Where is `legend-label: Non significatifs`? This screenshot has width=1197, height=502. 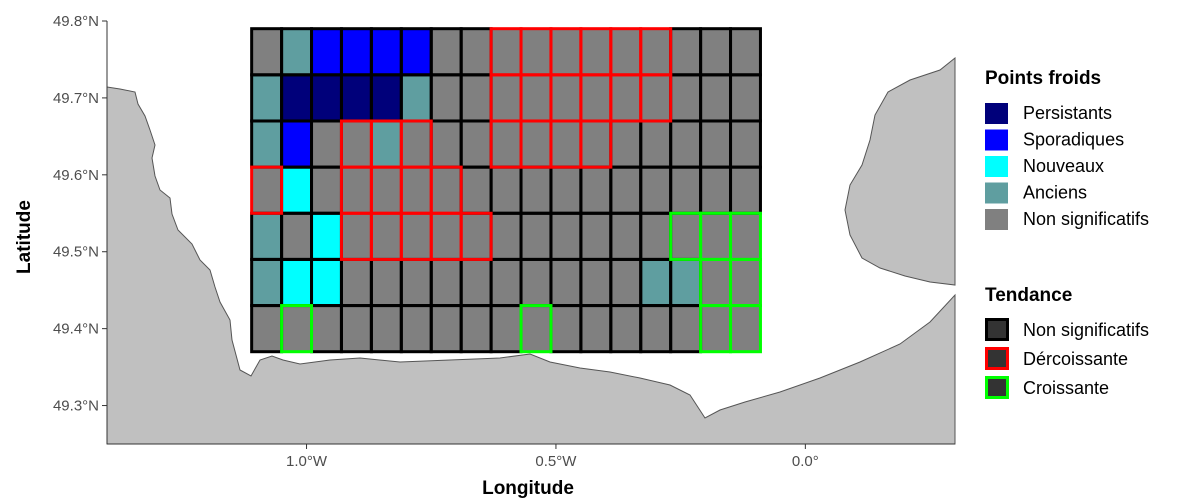 legend-label: Non significatifs is located at coordinates (1086, 330).